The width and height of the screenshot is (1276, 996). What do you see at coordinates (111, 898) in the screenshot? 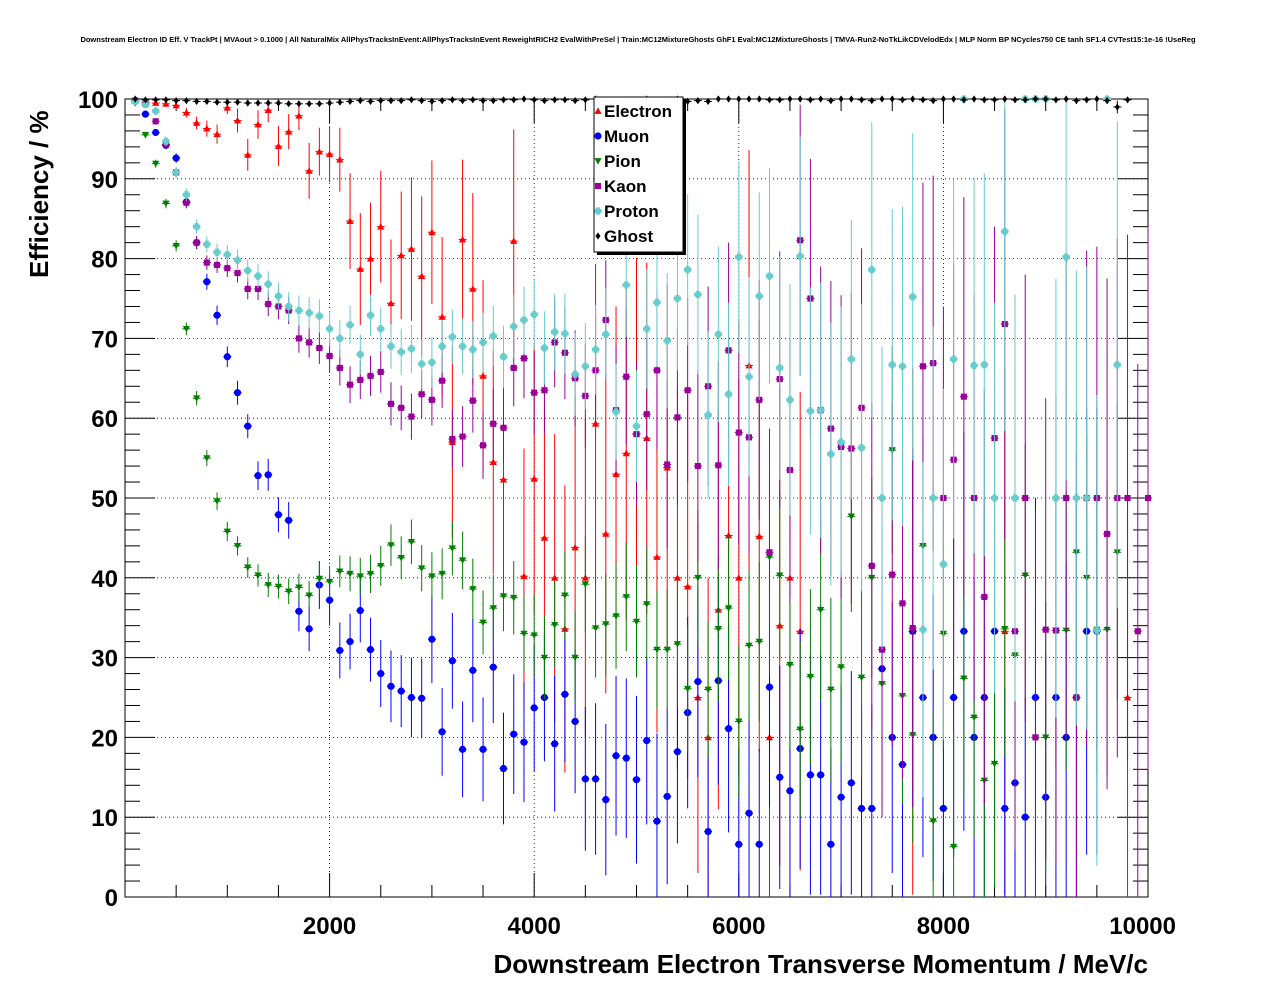
I see `y-tick-label: 0` at bounding box center [111, 898].